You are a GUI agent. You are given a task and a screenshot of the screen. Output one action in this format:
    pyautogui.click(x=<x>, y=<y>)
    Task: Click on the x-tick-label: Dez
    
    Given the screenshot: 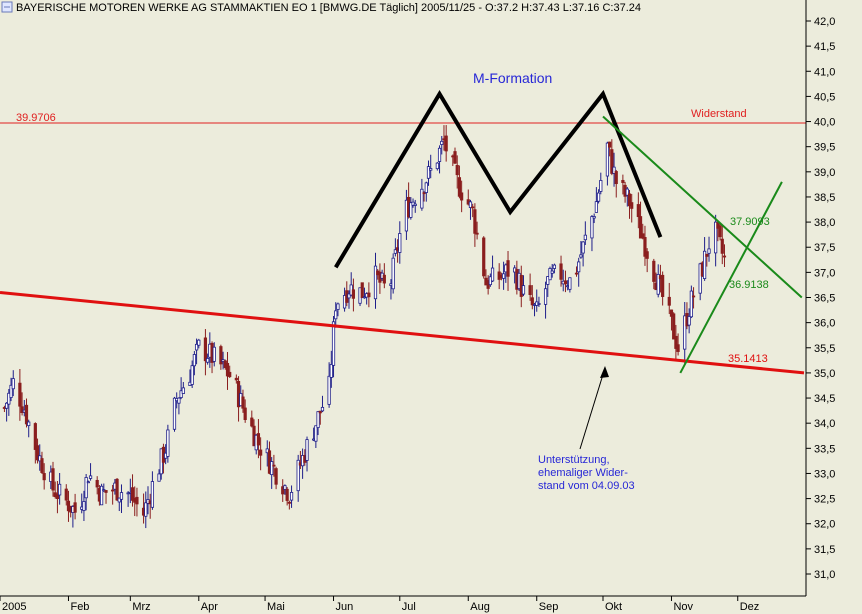 What is the action you would take?
    pyautogui.click(x=750, y=607)
    